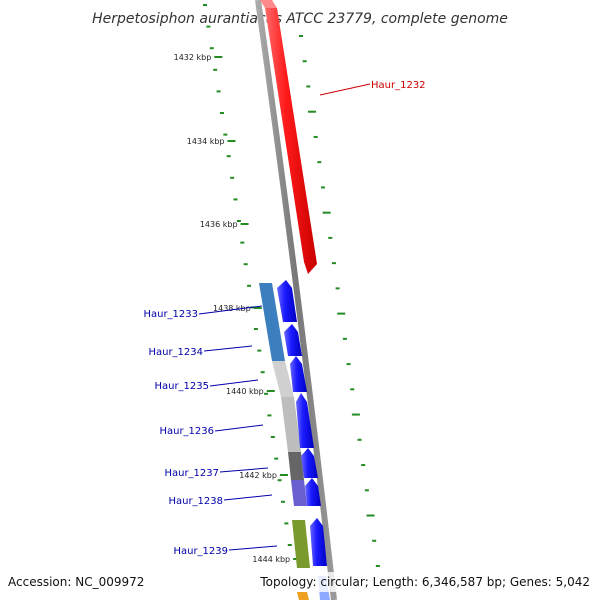 The width and height of the screenshot is (600, 600). I want to click on gene-label: Haur_1238, so click(195, 501).